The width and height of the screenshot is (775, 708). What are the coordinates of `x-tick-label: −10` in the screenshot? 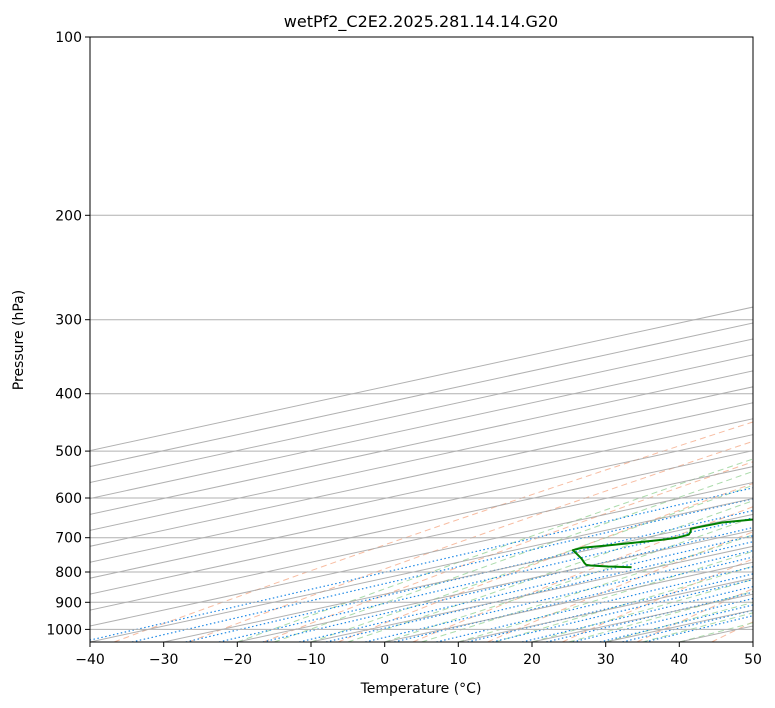 It's located at (311, 660).